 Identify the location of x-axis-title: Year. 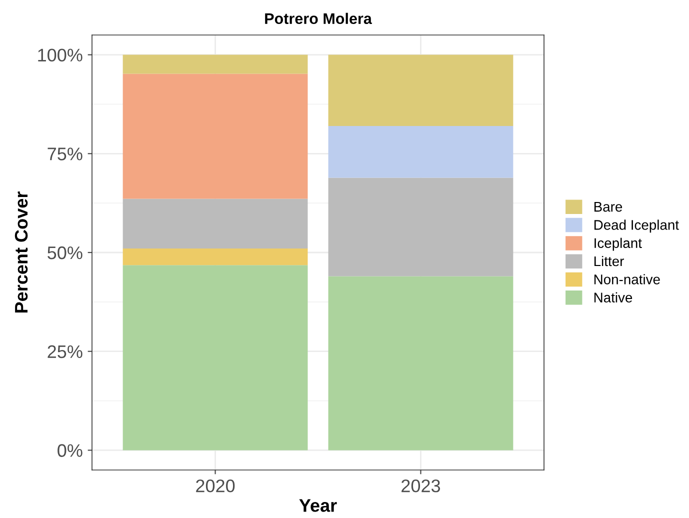
(318, 505).